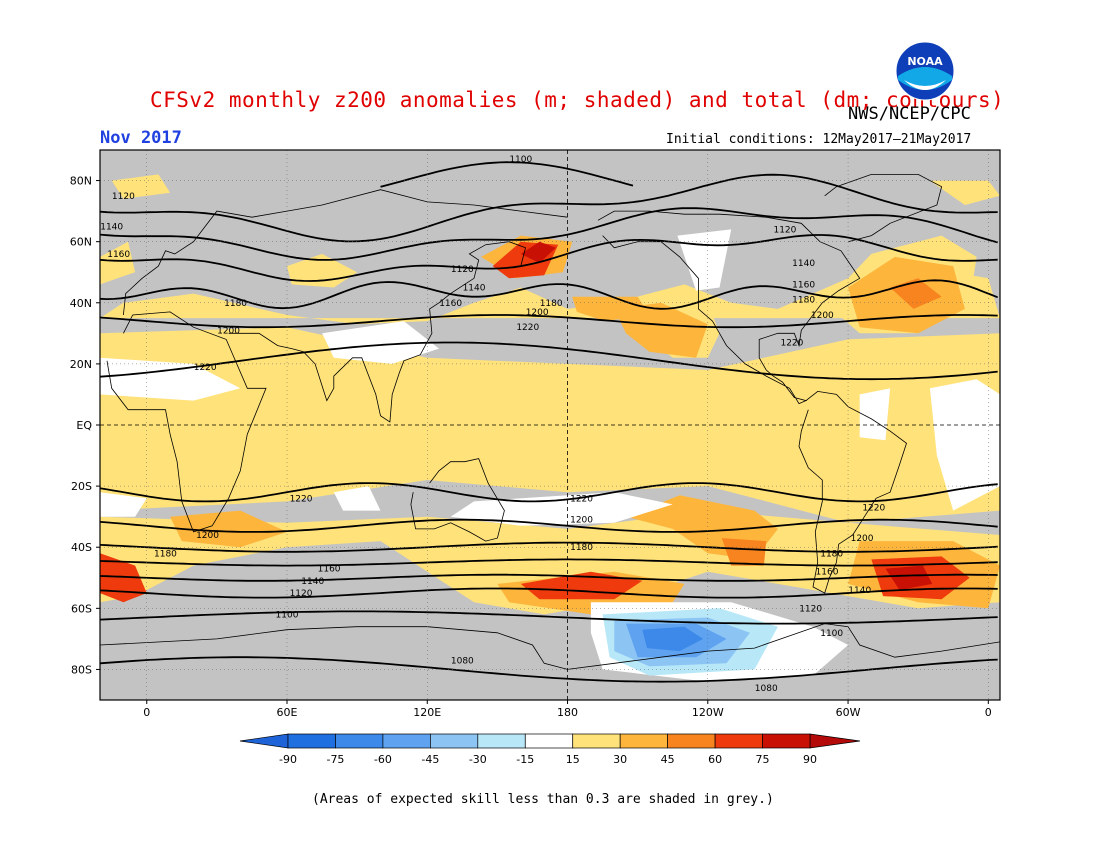 The height and width of the screenshot is (850, 1100). Describe the element at coordinates (287, 712) in the screenshot. I see `lon-tick-label: 60E` at that location.